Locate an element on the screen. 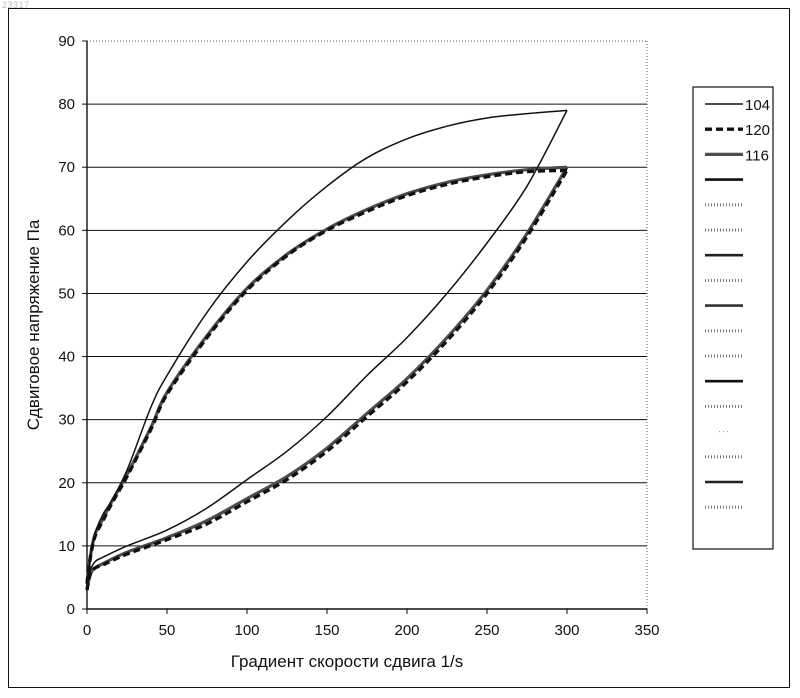  legend-label-116: 116 is located at coordinates (757, 155).